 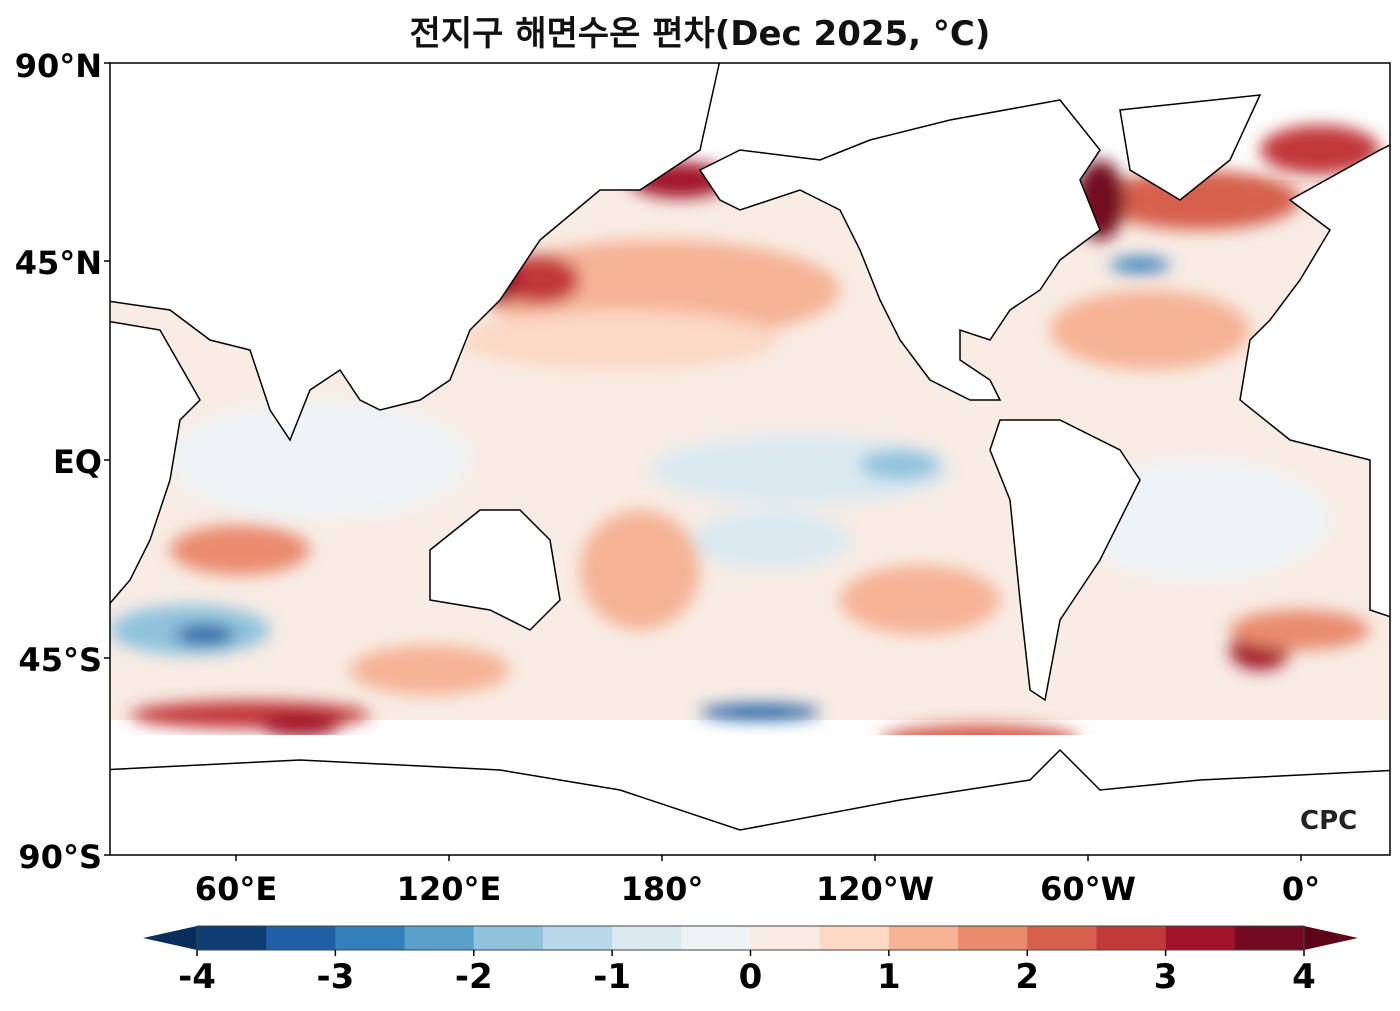 What do you see at coordinates (1329, 821) in the screenshot?
I see `cpc-logo: CPC` at bounding box center [1329, 821].